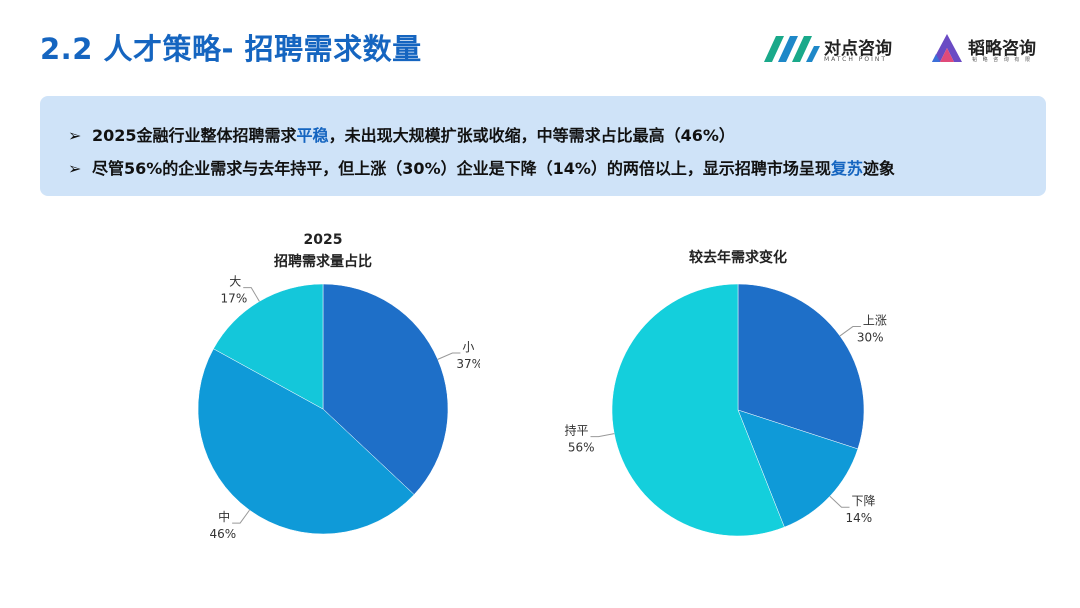  I want to click on chart2-slices, so click(738, 410).